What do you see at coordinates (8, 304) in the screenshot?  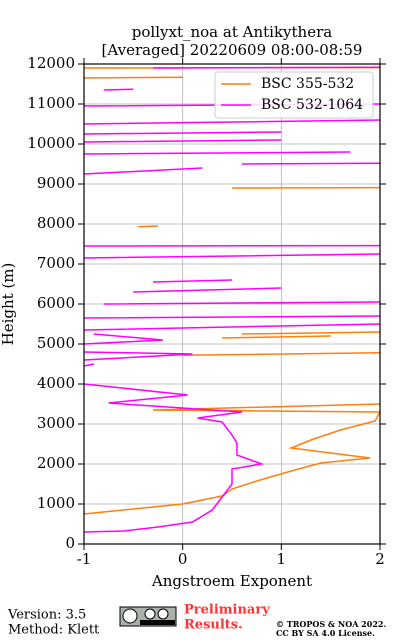 I see `y-axis-label: Height (m)` at bounding box center [8, 304].